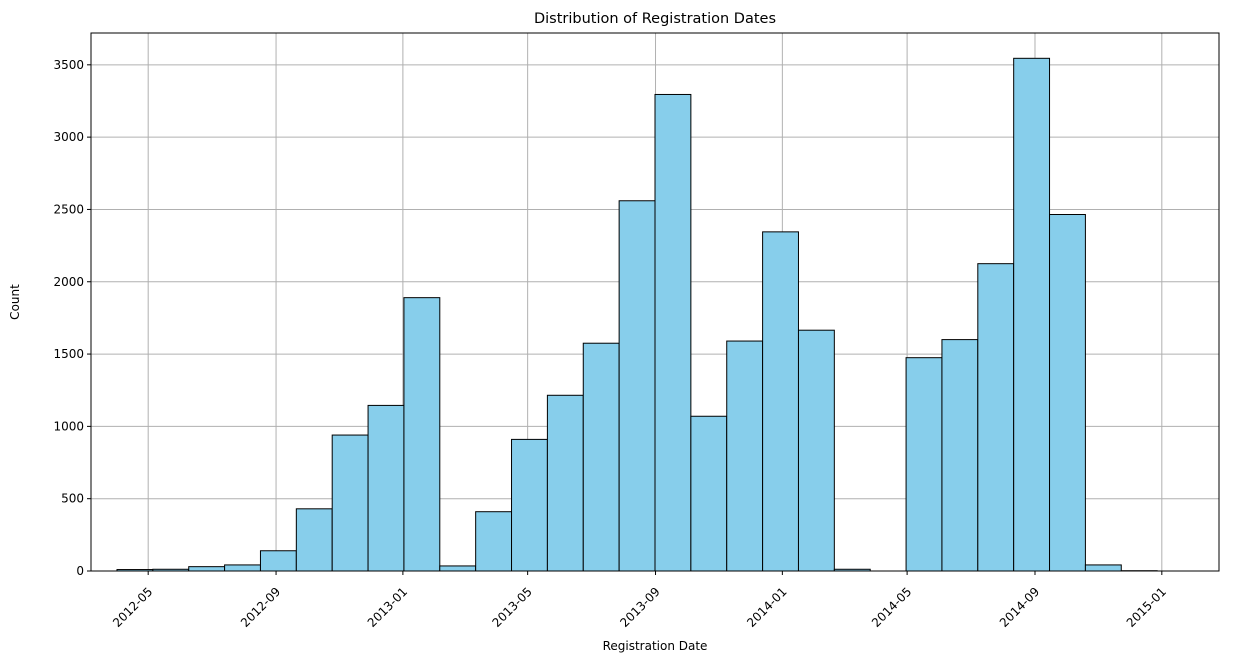 The image size is (1246, 661). What do you see at coordinates (15, 302) in the screenshot?
I see `y-axis-label: Count` at bounding box center [15, 302].